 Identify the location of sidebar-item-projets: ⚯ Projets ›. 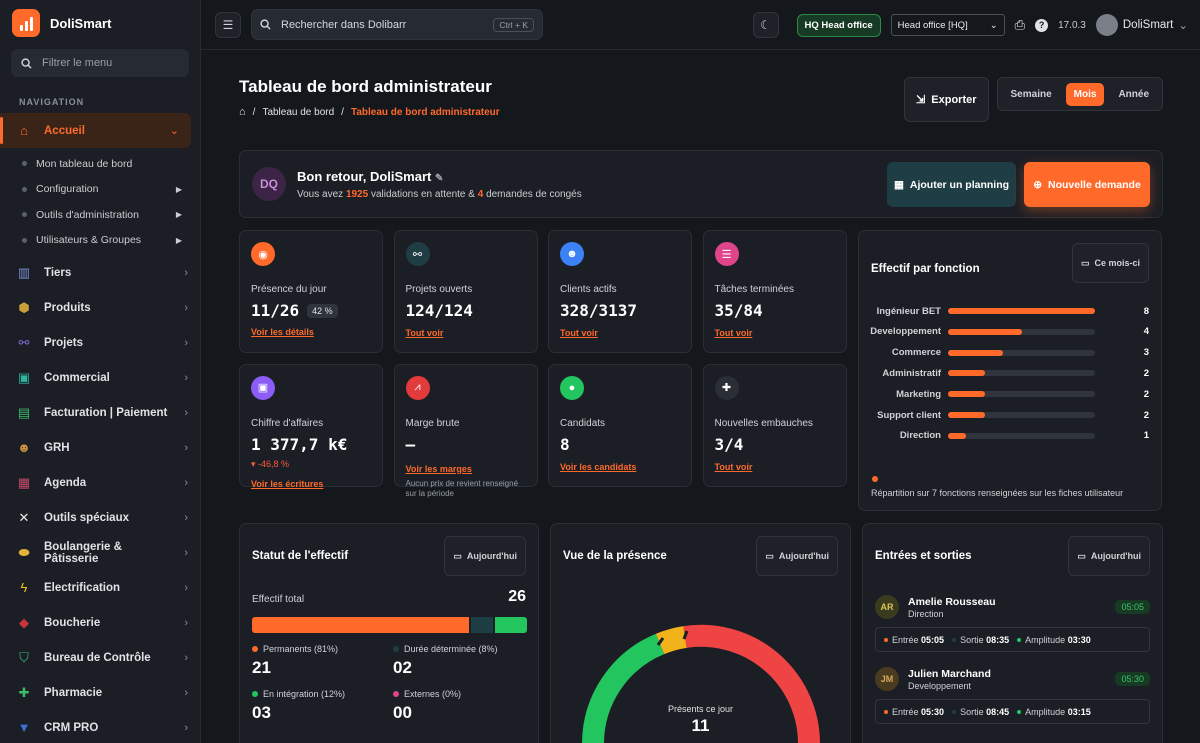
(100, 342).